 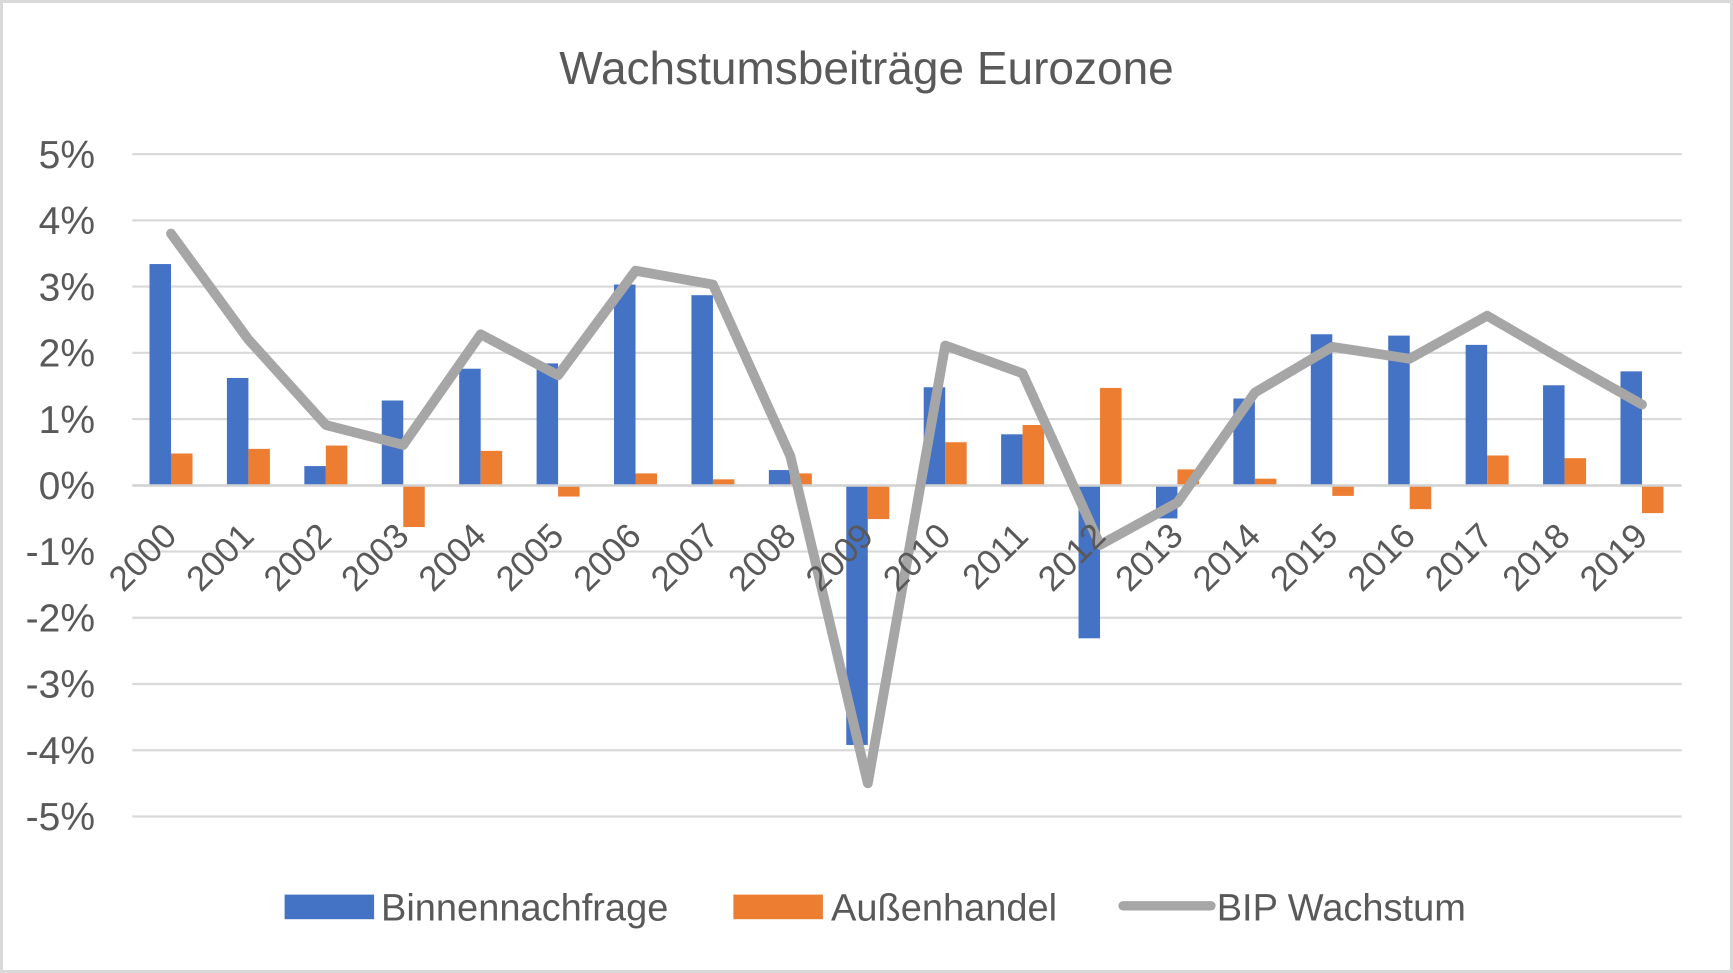 I want to click on svg-text: -5%, so click(x=60, y=817).